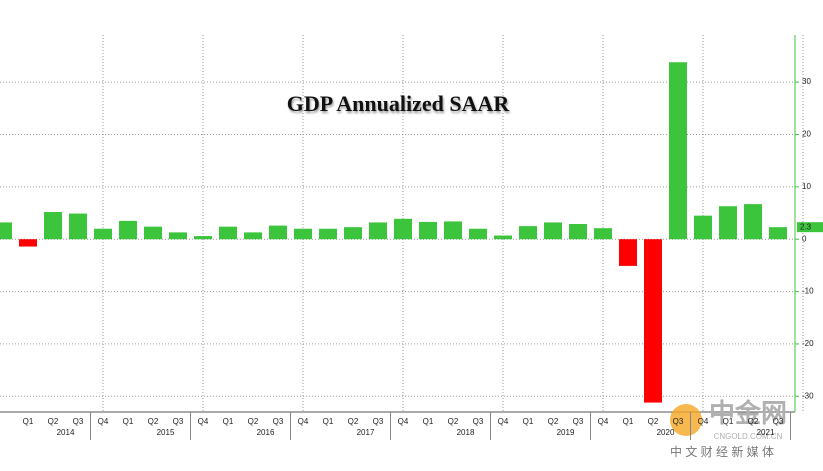 The width and height of the screenshot is (823, 471). I want to click on x-group-label: 2015, so click(166, 432).